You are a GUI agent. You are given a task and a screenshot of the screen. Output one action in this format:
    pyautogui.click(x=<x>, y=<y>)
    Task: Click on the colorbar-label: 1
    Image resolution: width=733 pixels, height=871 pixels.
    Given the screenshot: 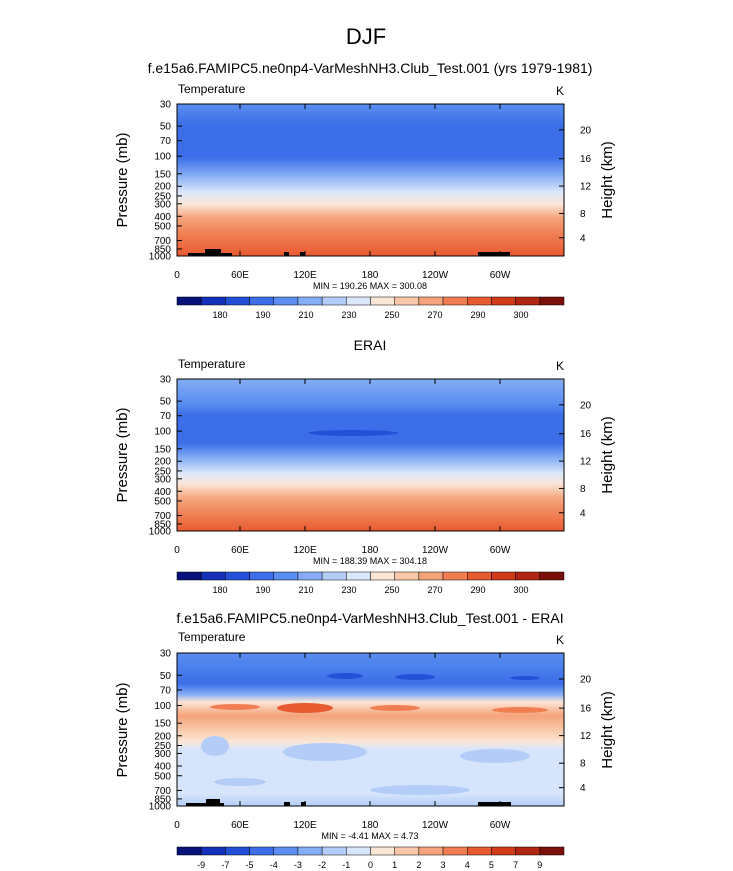 What is the action you would take?
    pyautogui.click(x=394, y=865)
    